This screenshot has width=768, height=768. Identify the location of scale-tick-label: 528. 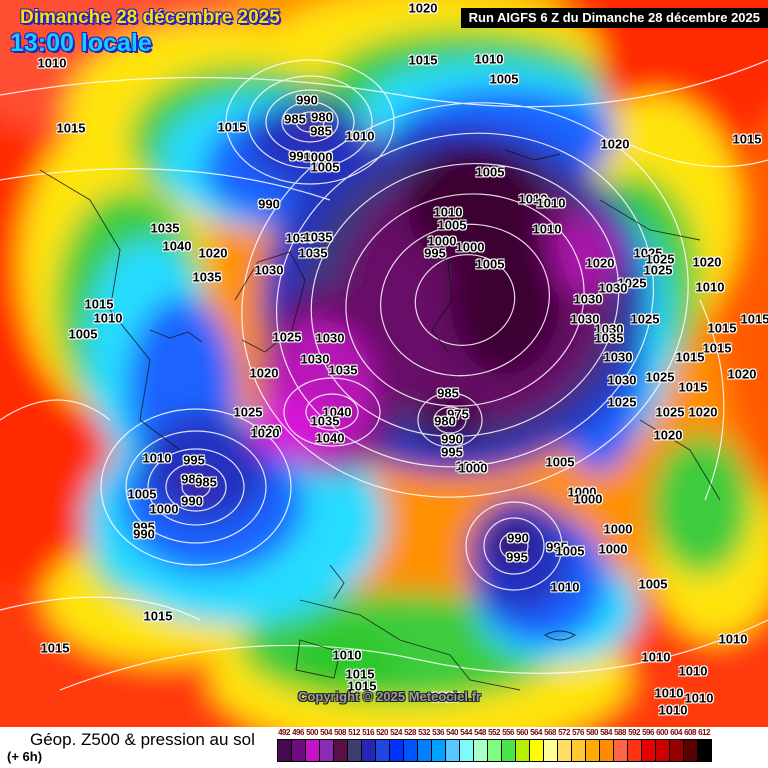
(410, 732).